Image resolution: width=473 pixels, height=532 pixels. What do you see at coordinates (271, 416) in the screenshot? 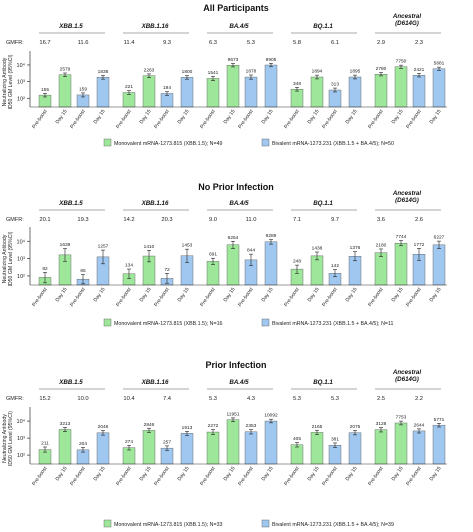
I see `data-label: 10092` at bounding box center [271, 416].